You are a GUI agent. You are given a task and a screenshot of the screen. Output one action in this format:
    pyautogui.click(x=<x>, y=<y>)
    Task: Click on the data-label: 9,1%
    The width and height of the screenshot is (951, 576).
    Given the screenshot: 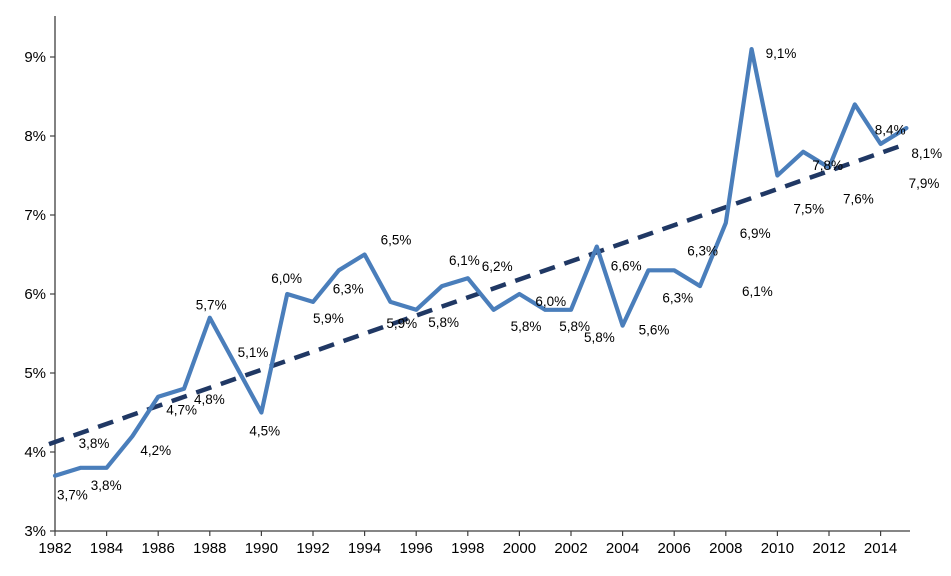 What is the action you would take?
    pyautogui.click(x=781, y=53)
    